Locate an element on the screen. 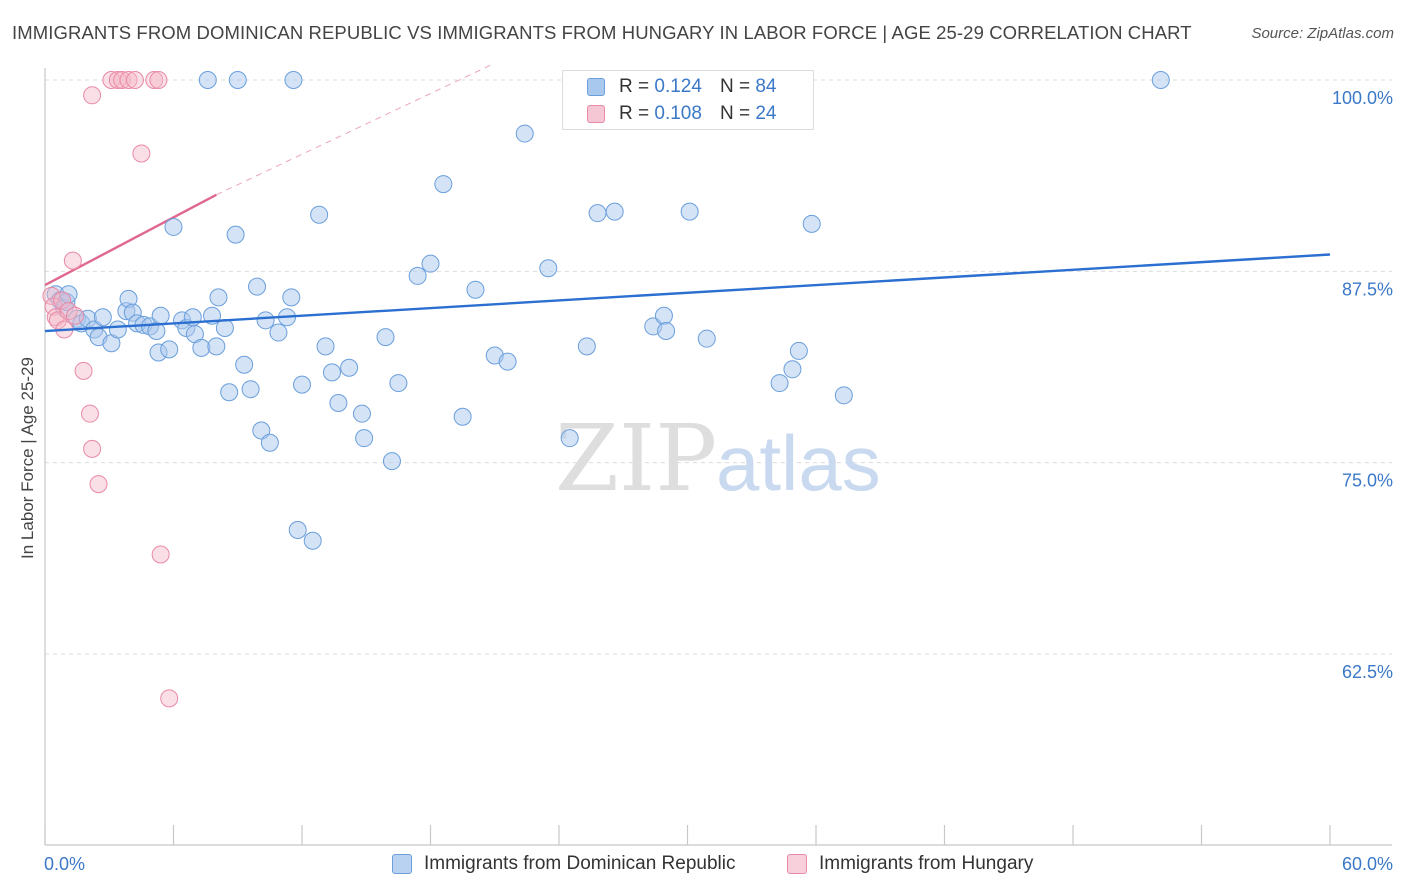 The width and height of the screenshot is (1406, 892). legend-row-dominican: R = 0.124 N = 84 is located at coordinates (681, 87).